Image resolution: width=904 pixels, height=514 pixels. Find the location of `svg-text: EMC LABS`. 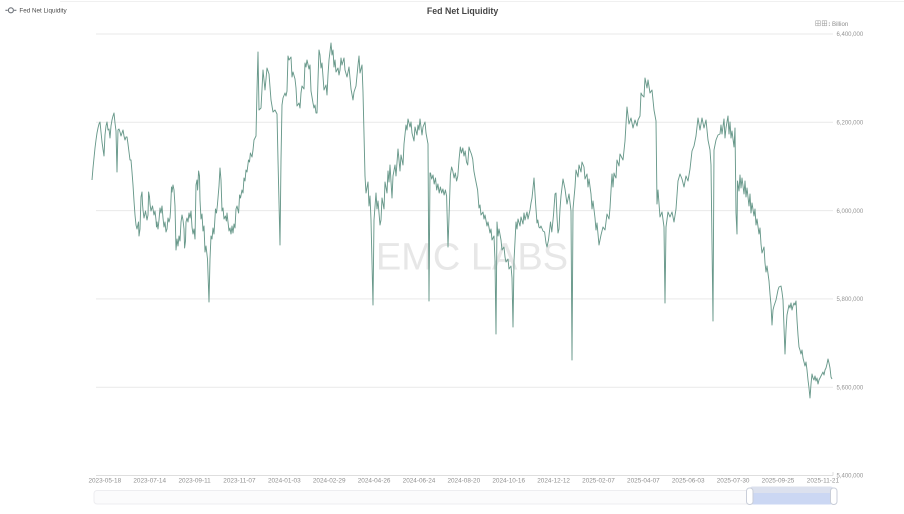

svg-text: EMC LABS is located at coordinates (472, 258).